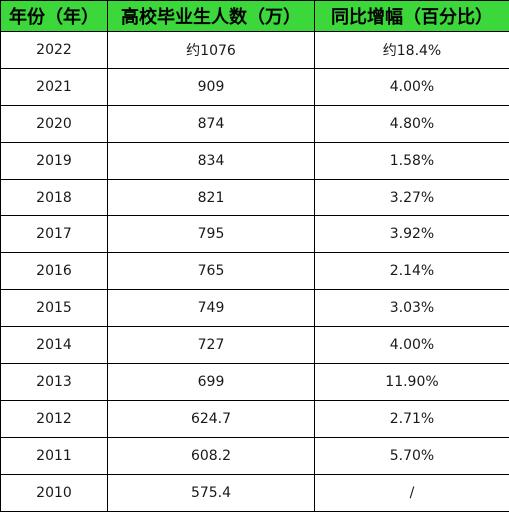 Image resolution: width=509 pixels, height=512 pixels. Describe the element at coordinates (412, 16) in the screenshot. I see `header-growth: 同比增幅（百分比）` at that location.